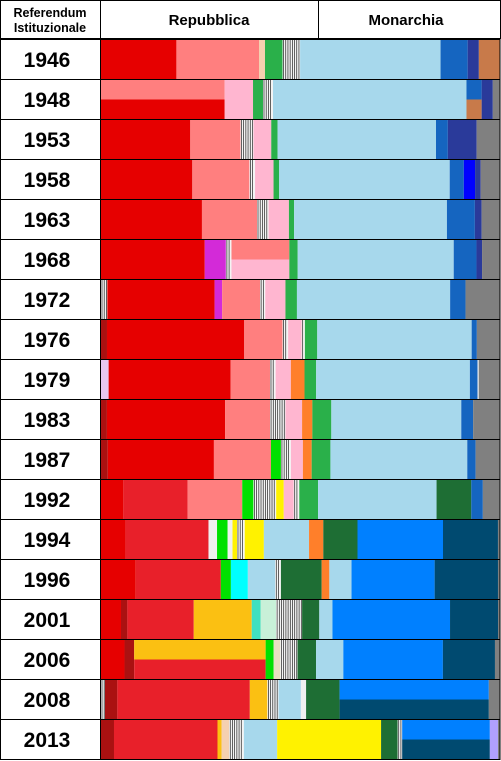  Describe the element at coordinates (250, 99) in the screenshot. I see `table-row: 1948` at that location.